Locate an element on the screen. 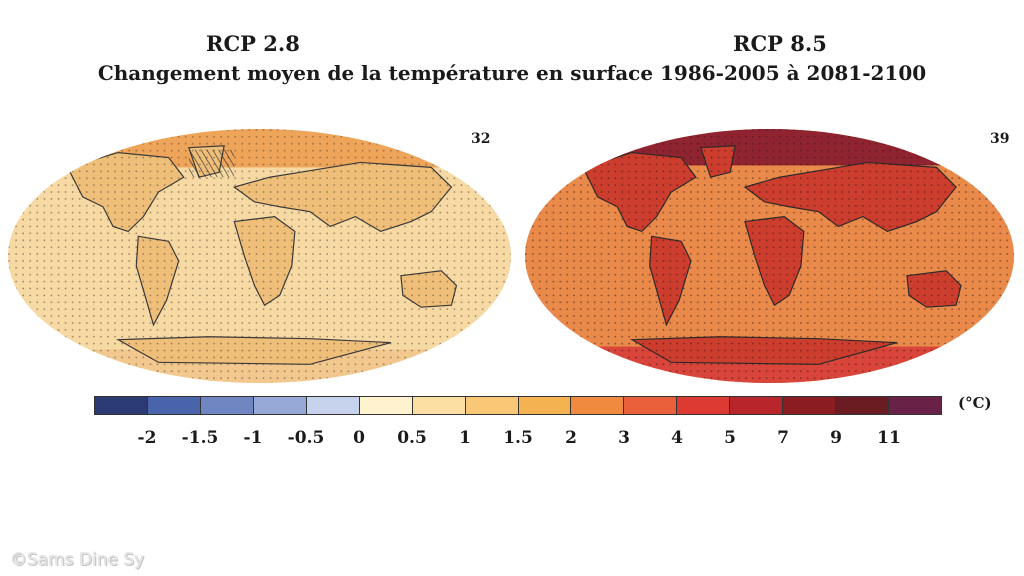  colorbar-tick-label: 1 is located at coordinates (465, 438).